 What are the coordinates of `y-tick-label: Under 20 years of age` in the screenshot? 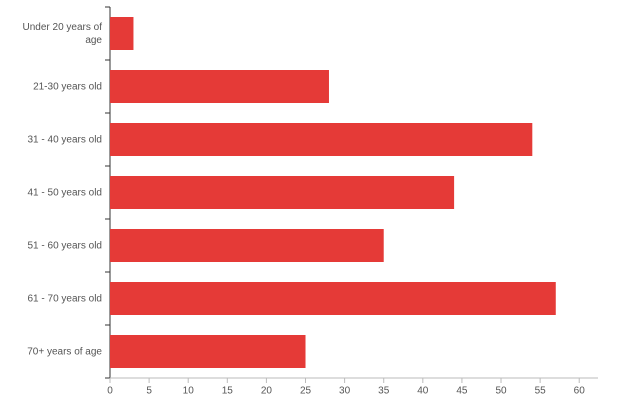 It's located at (62, 33).